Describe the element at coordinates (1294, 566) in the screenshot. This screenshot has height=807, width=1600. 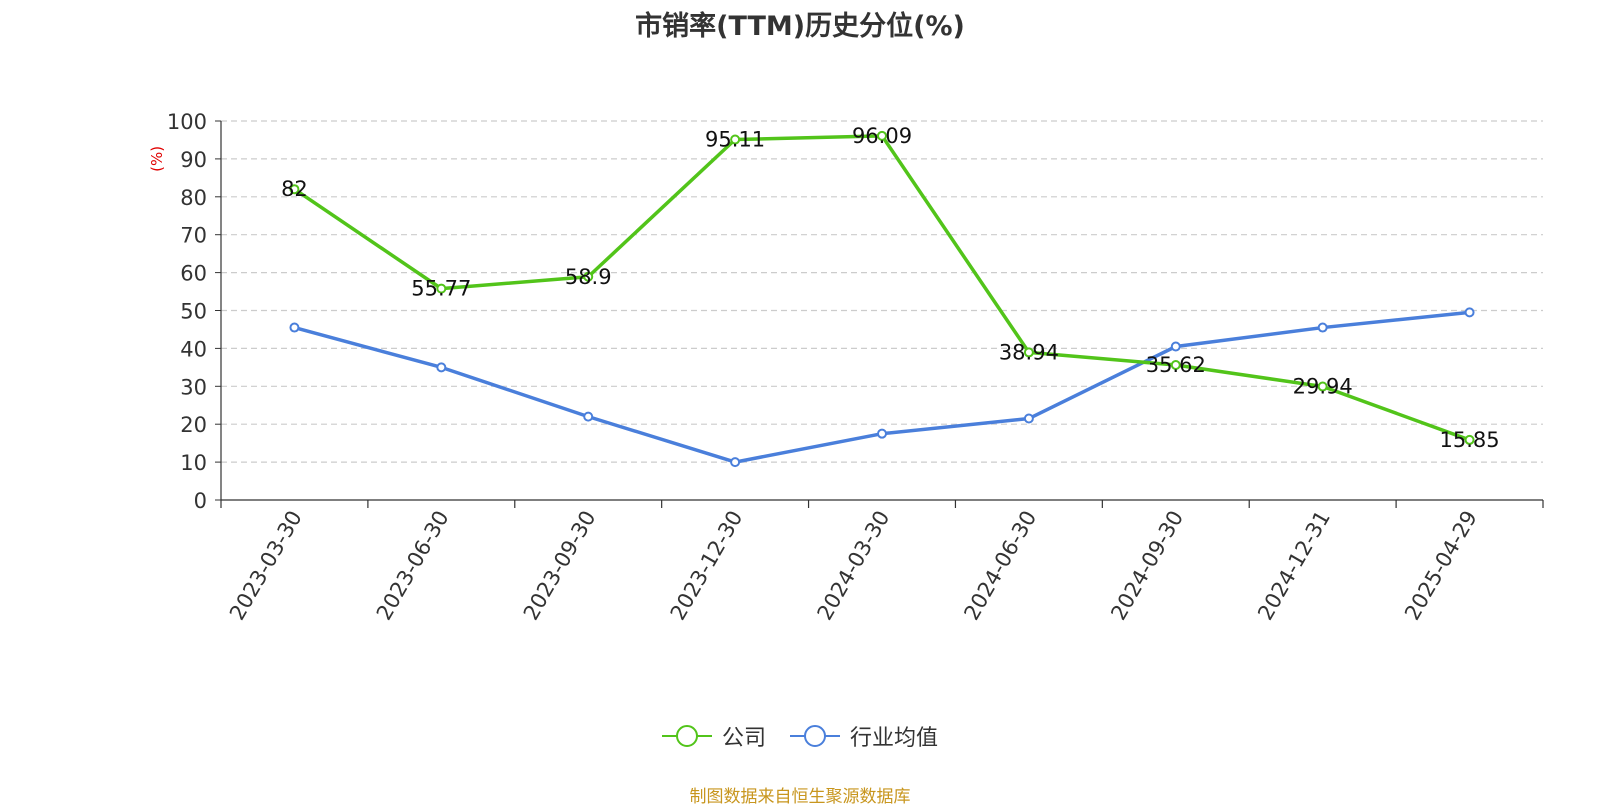
I see `x-tick-label: 2024-12-31` at that location.